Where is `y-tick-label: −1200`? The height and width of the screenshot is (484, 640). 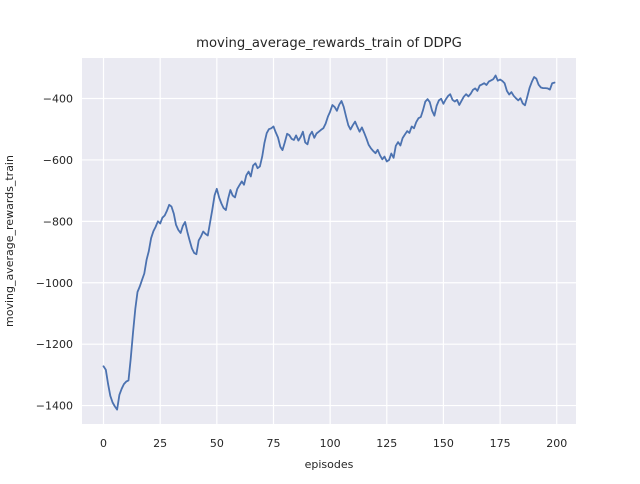 y-tick-label: −1200 is located at coordinates (54, 344).